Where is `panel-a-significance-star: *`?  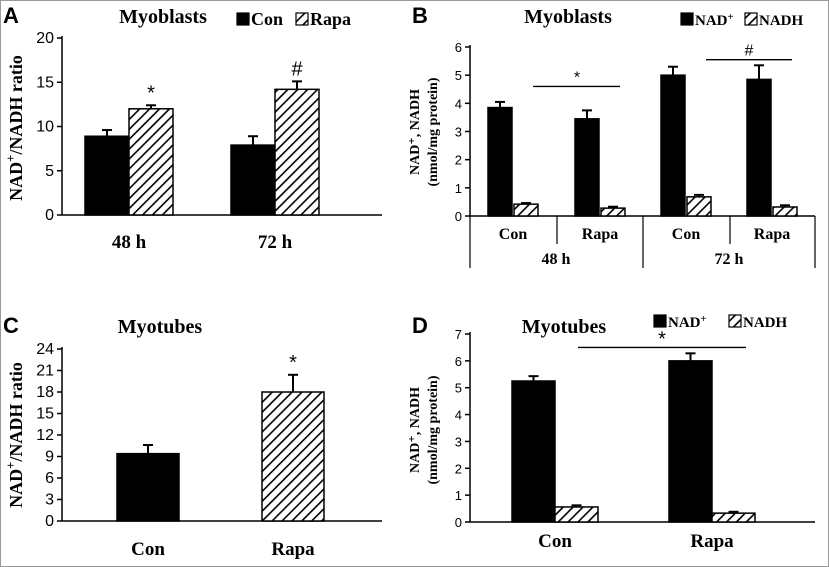
panel-a-significance-star: * is located at coordinates (151, 93).